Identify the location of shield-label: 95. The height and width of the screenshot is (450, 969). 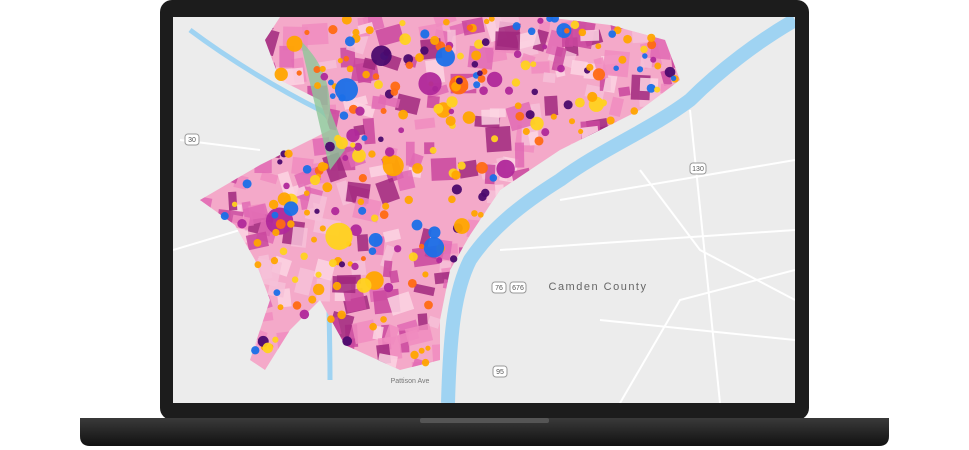
(500, 372).